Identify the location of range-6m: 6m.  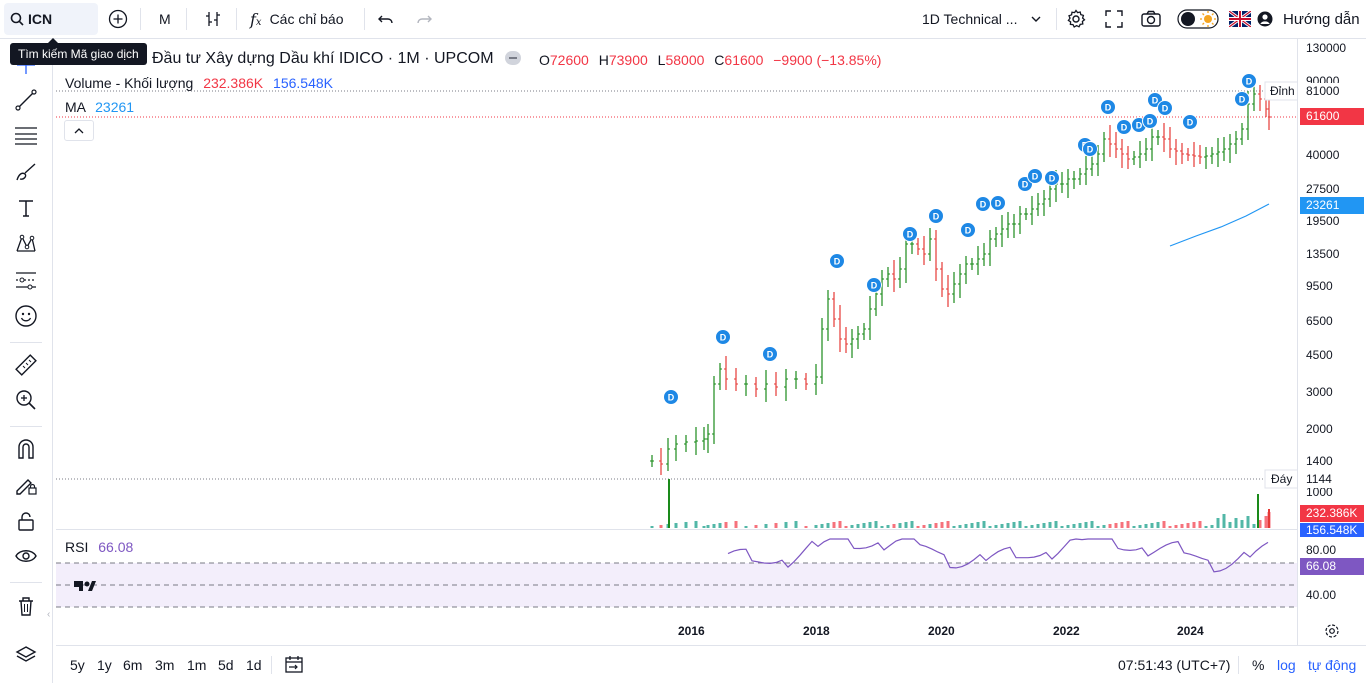
(133, 665).